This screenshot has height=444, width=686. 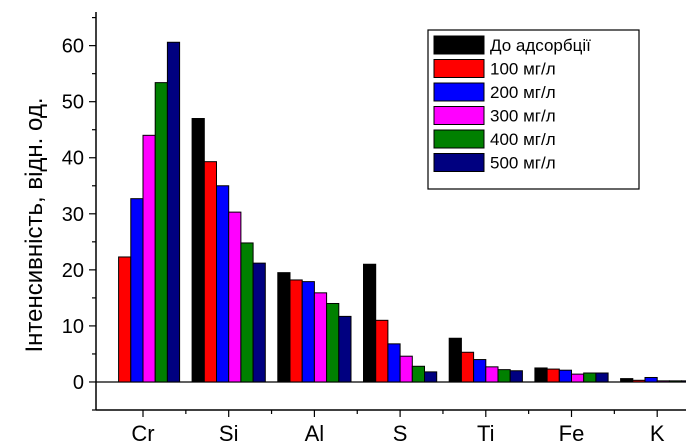 I want to click on legend-label: 200 мг/л, so click(x=523, y=92).